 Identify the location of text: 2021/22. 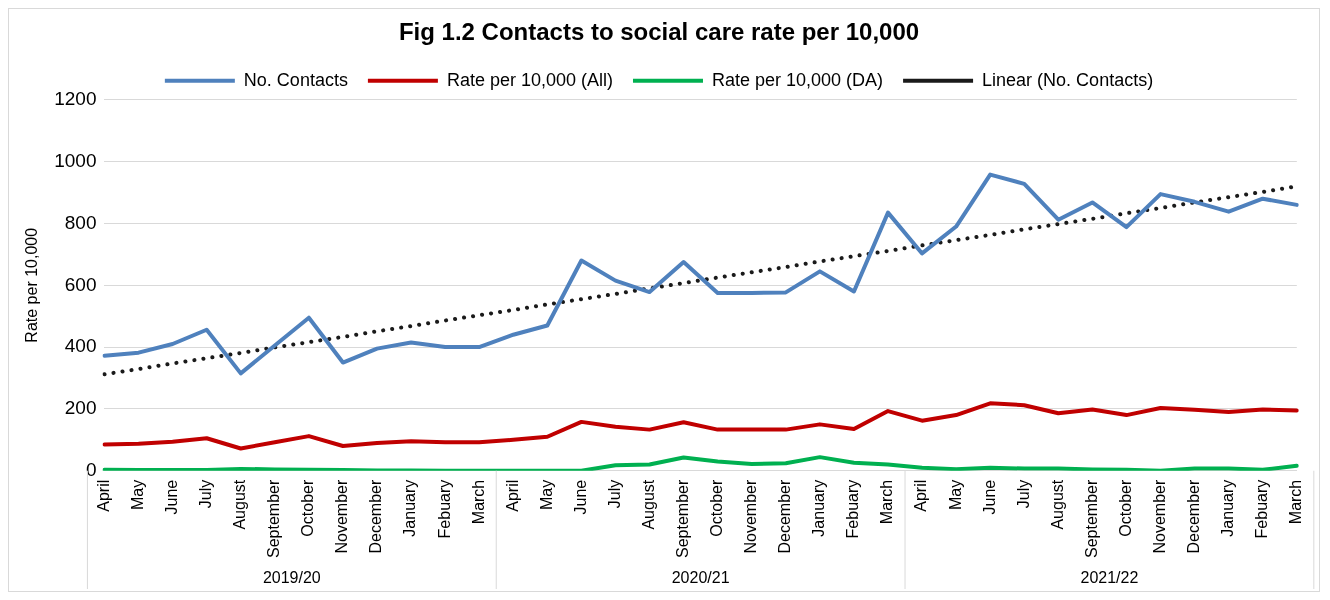
(1109, 578).